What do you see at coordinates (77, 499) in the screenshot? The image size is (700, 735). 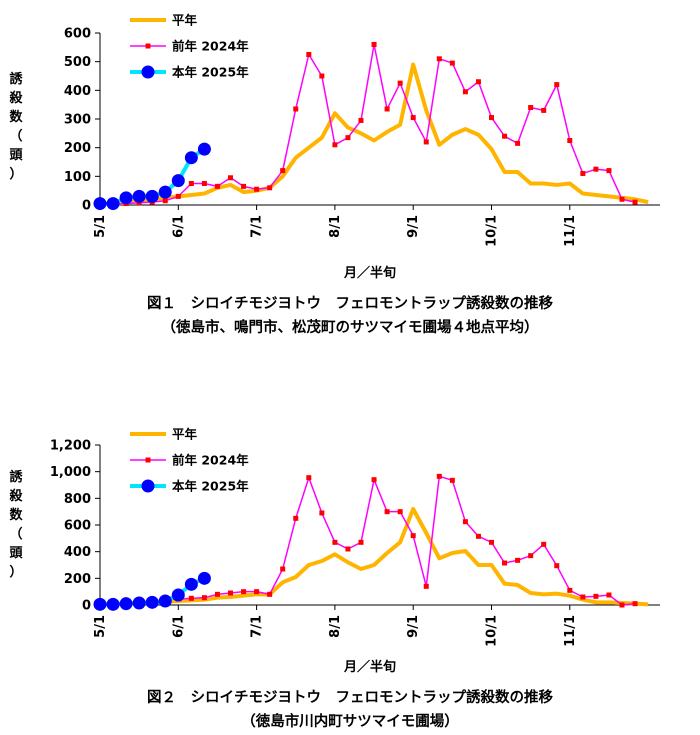 I see `y-tick-label: 800` at bounding box center [77, 499].